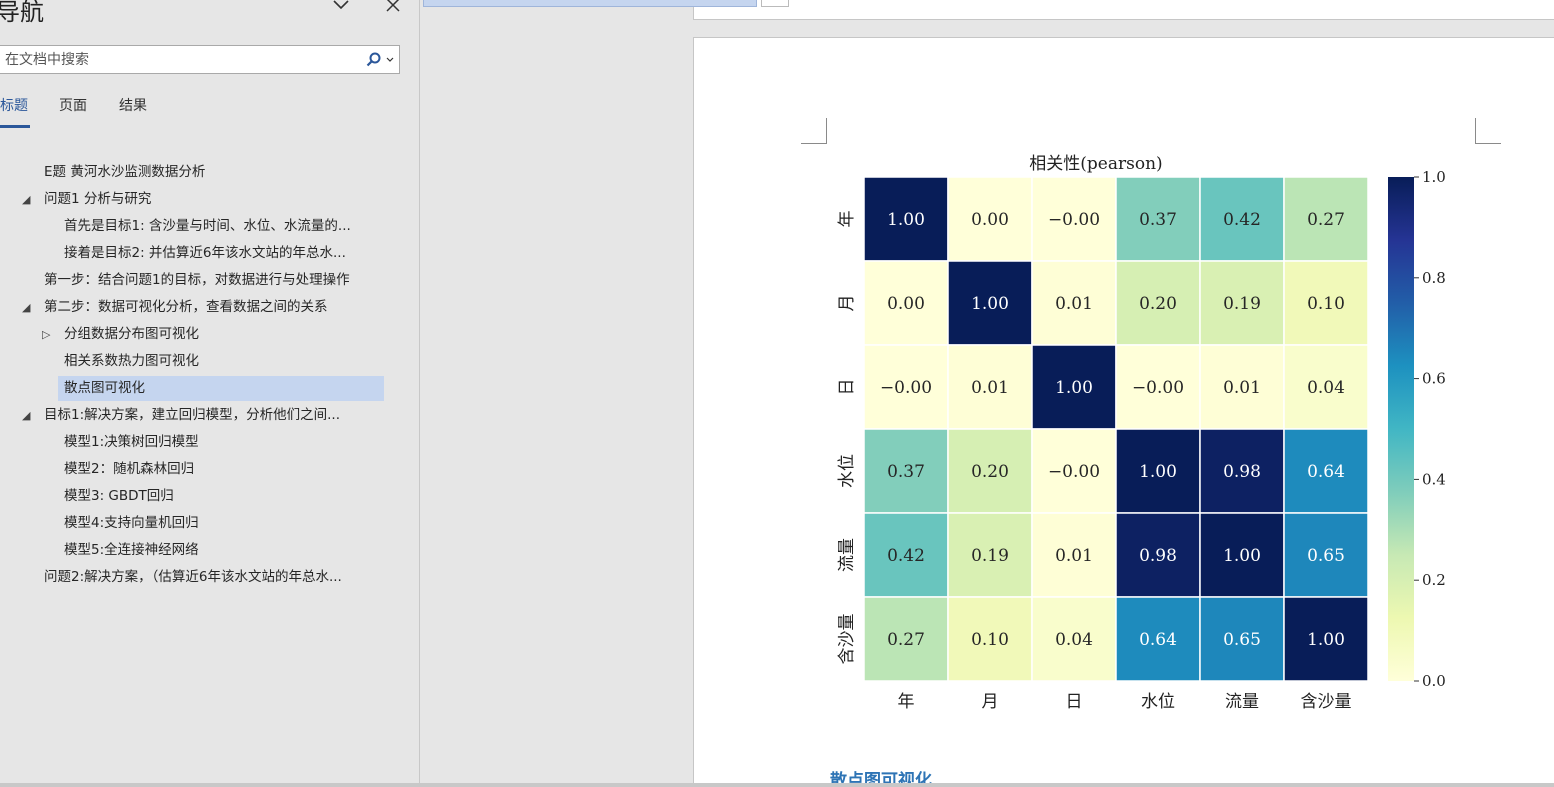 This screenshot has width=1554, height=787. What do you see at coordinates (847, 639) in the screenshot?
I see `y-tick-label: 含沙量` at bounding box center [847, 639].